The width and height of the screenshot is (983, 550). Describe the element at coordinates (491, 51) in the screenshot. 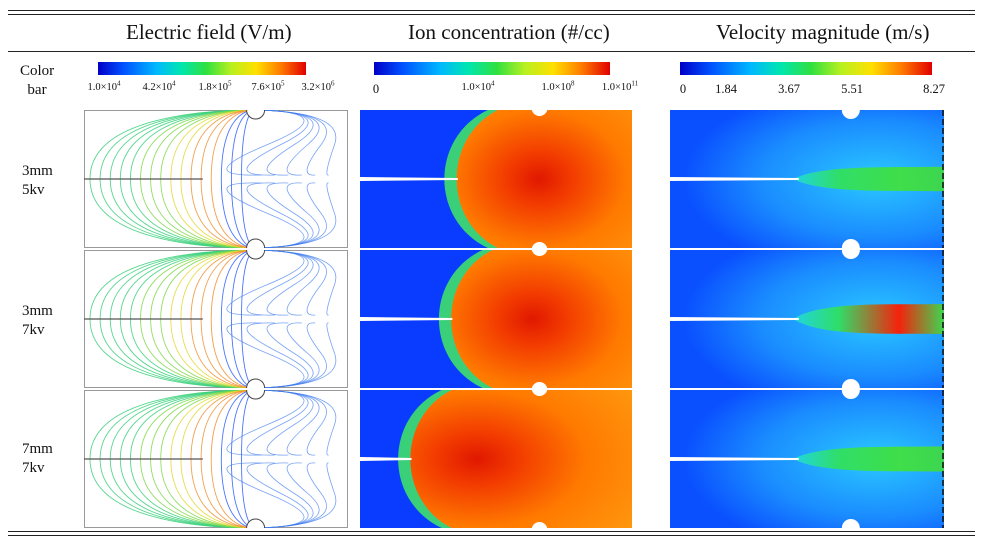

I see `table-header-rule` at that location.